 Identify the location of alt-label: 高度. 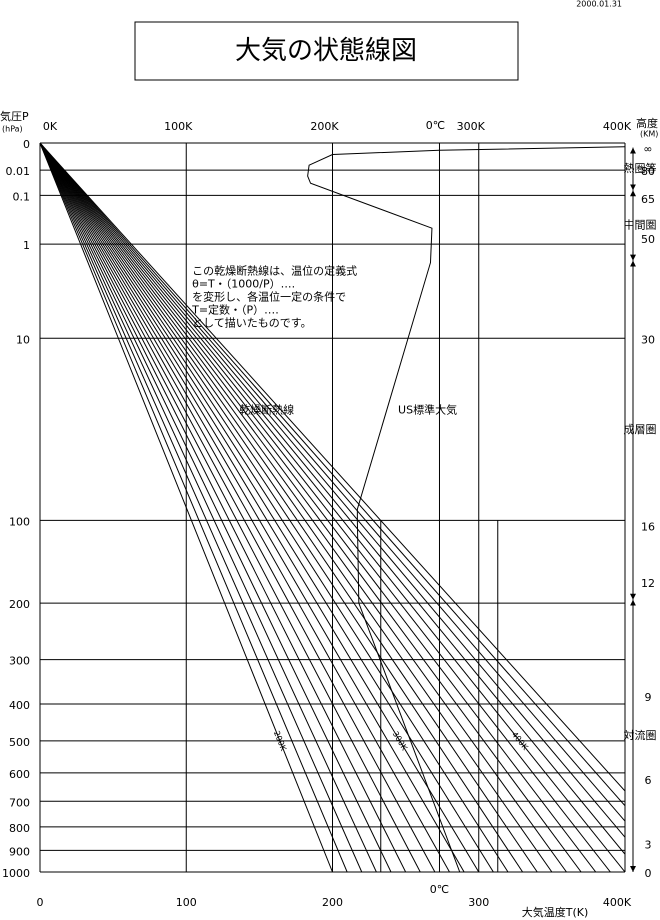
(647, 123).